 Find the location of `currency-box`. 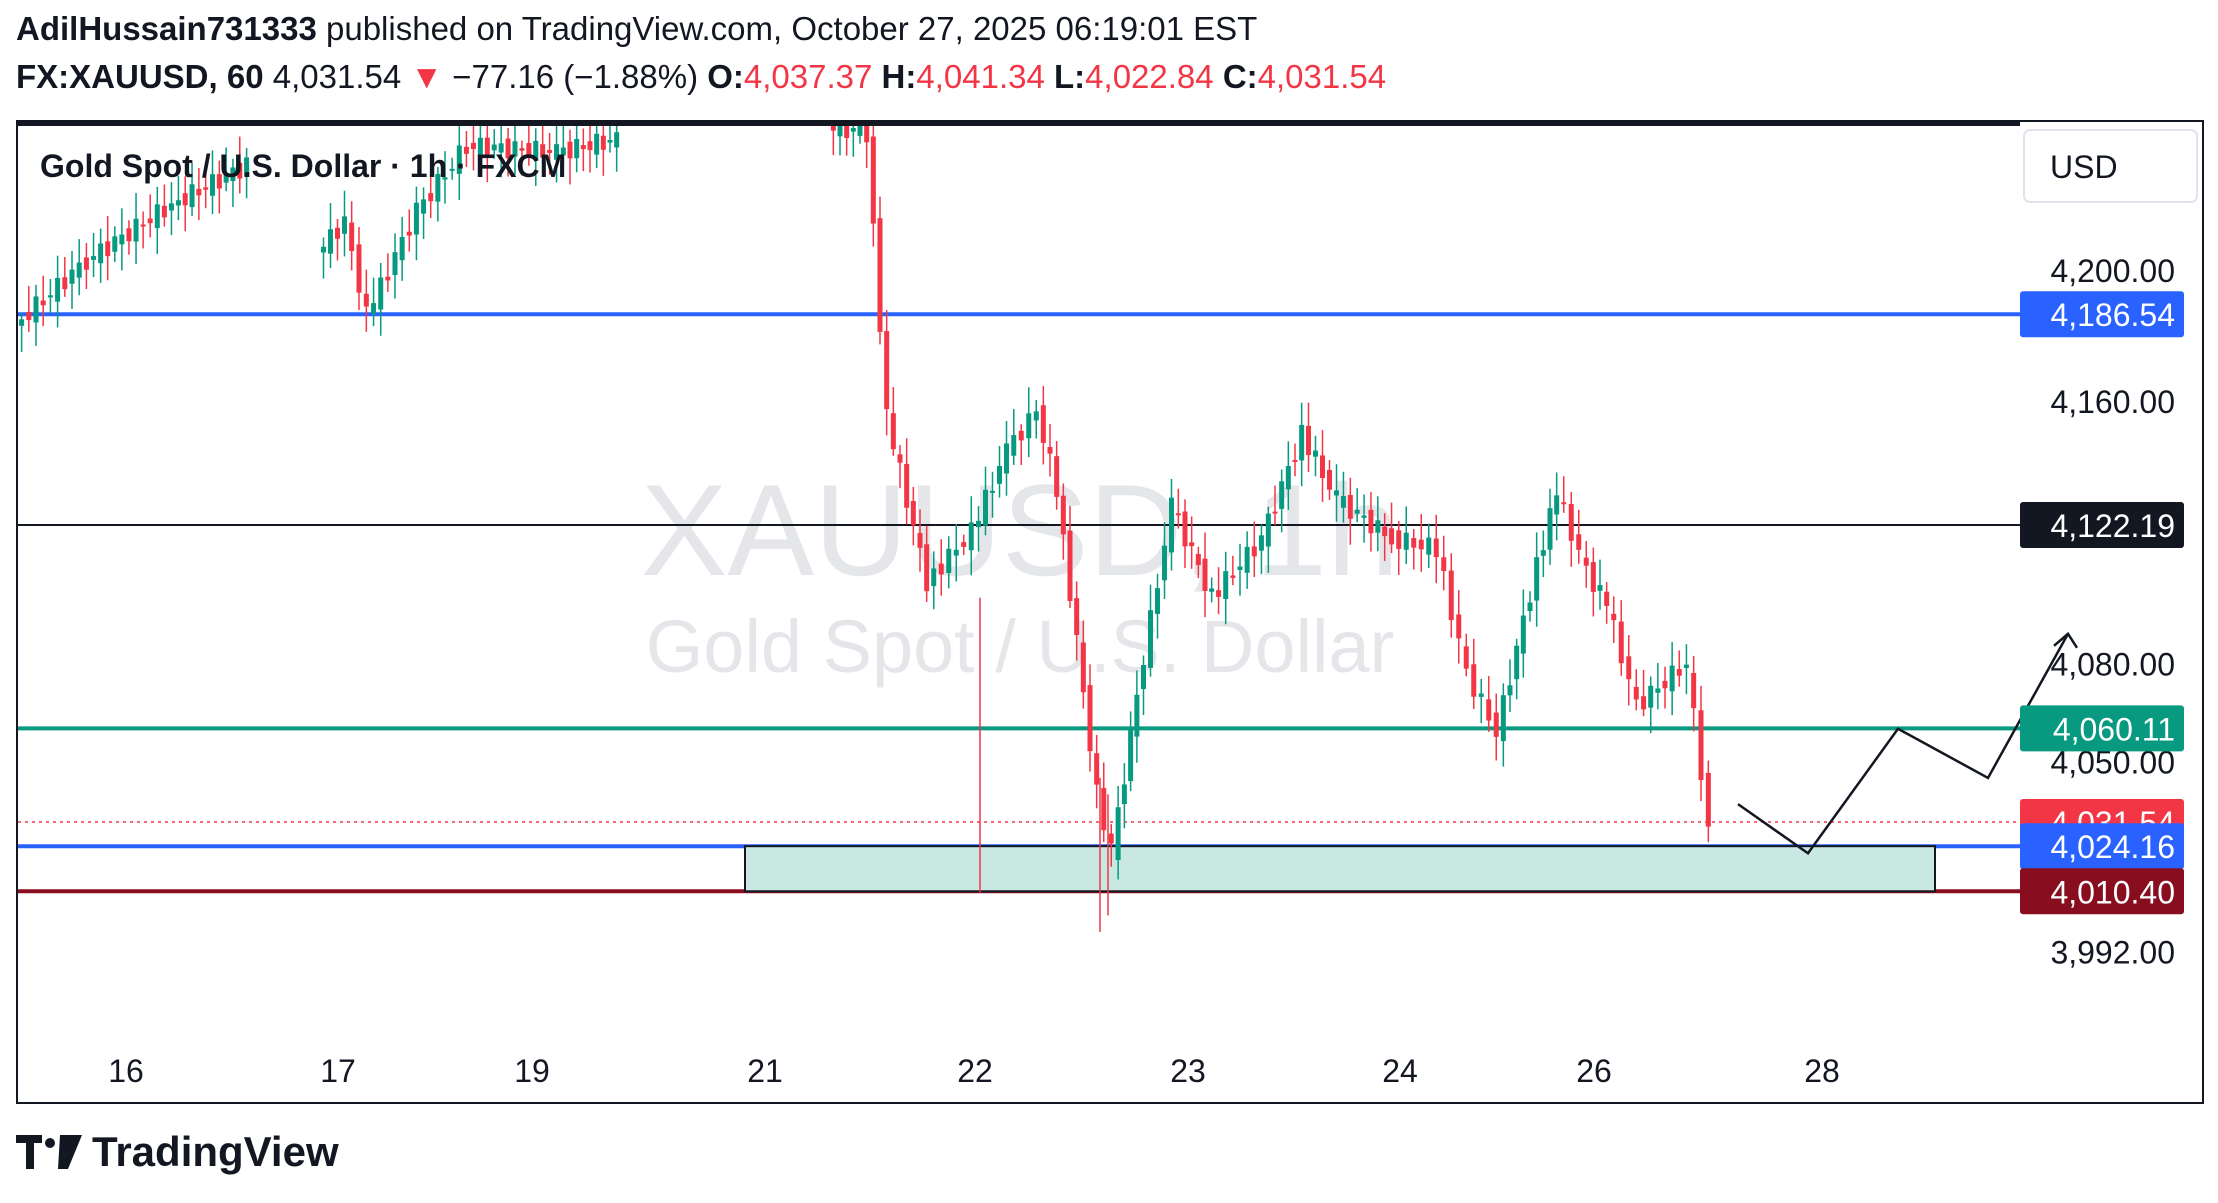

currency-box is located at coordinates (2110, 166).